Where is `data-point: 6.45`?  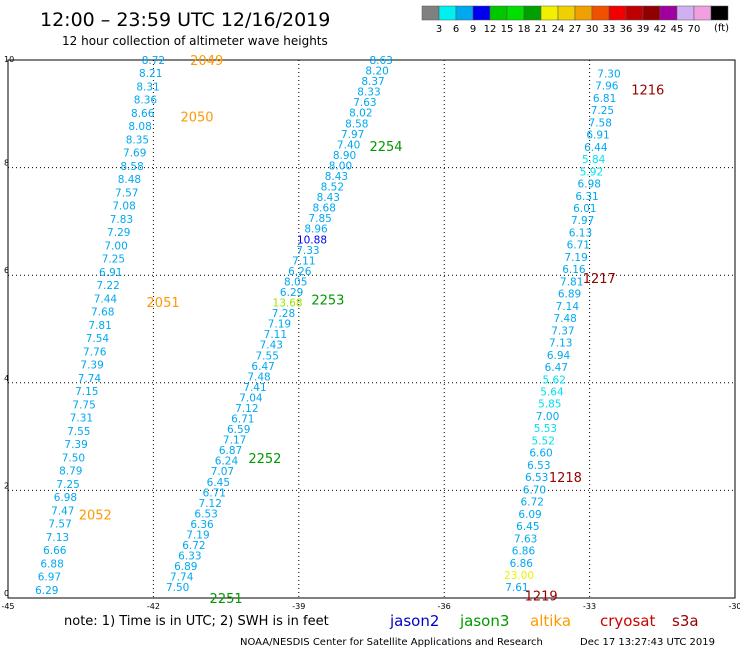
data-point: 6.45 is located at coordinates (527, 527).